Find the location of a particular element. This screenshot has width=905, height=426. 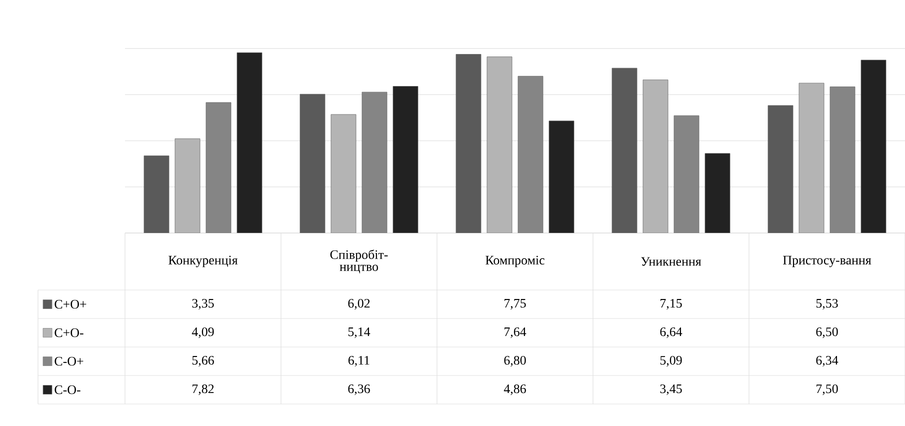

data-label: 5,66 is located at coordinates (203, 361).